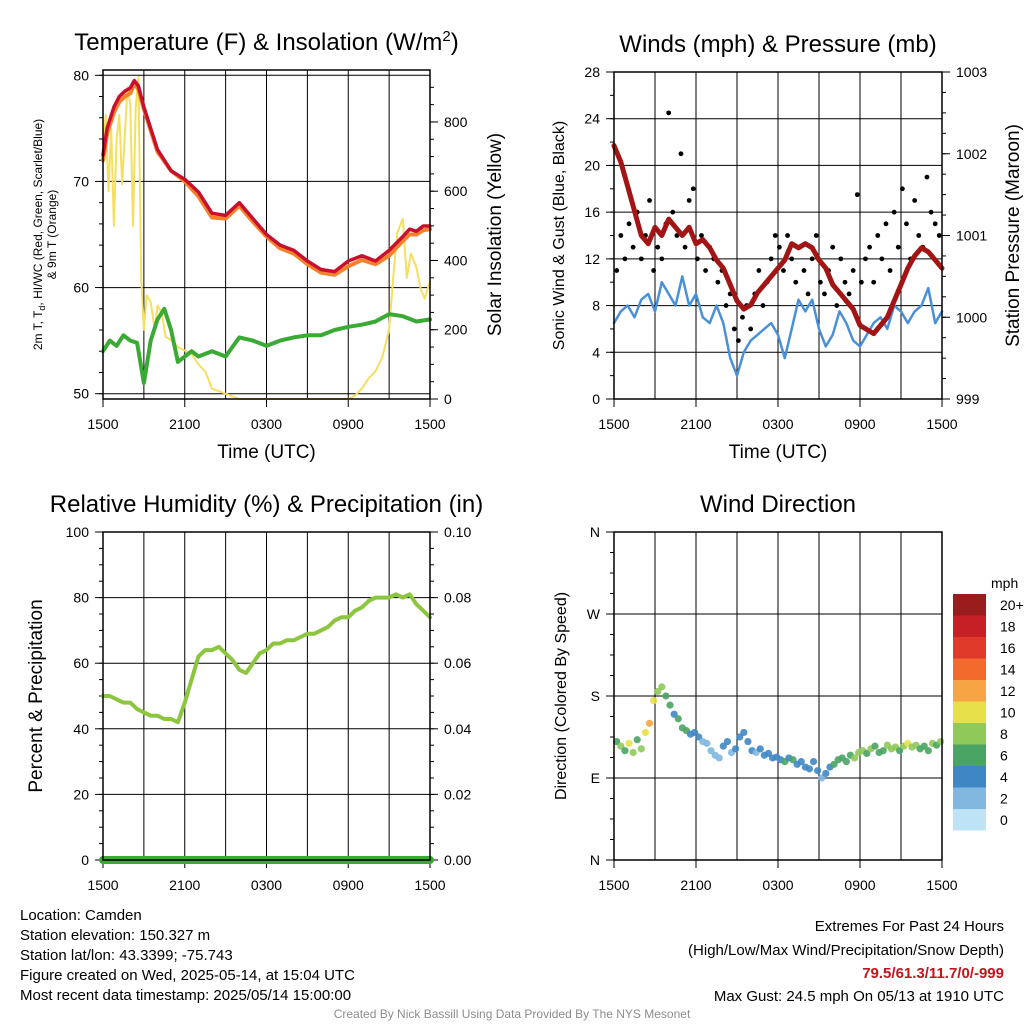  What do you see at coordinates (456, 260) in the screenshot?
I see `y2-tick-label: 400` at bounding box center [456, 260].